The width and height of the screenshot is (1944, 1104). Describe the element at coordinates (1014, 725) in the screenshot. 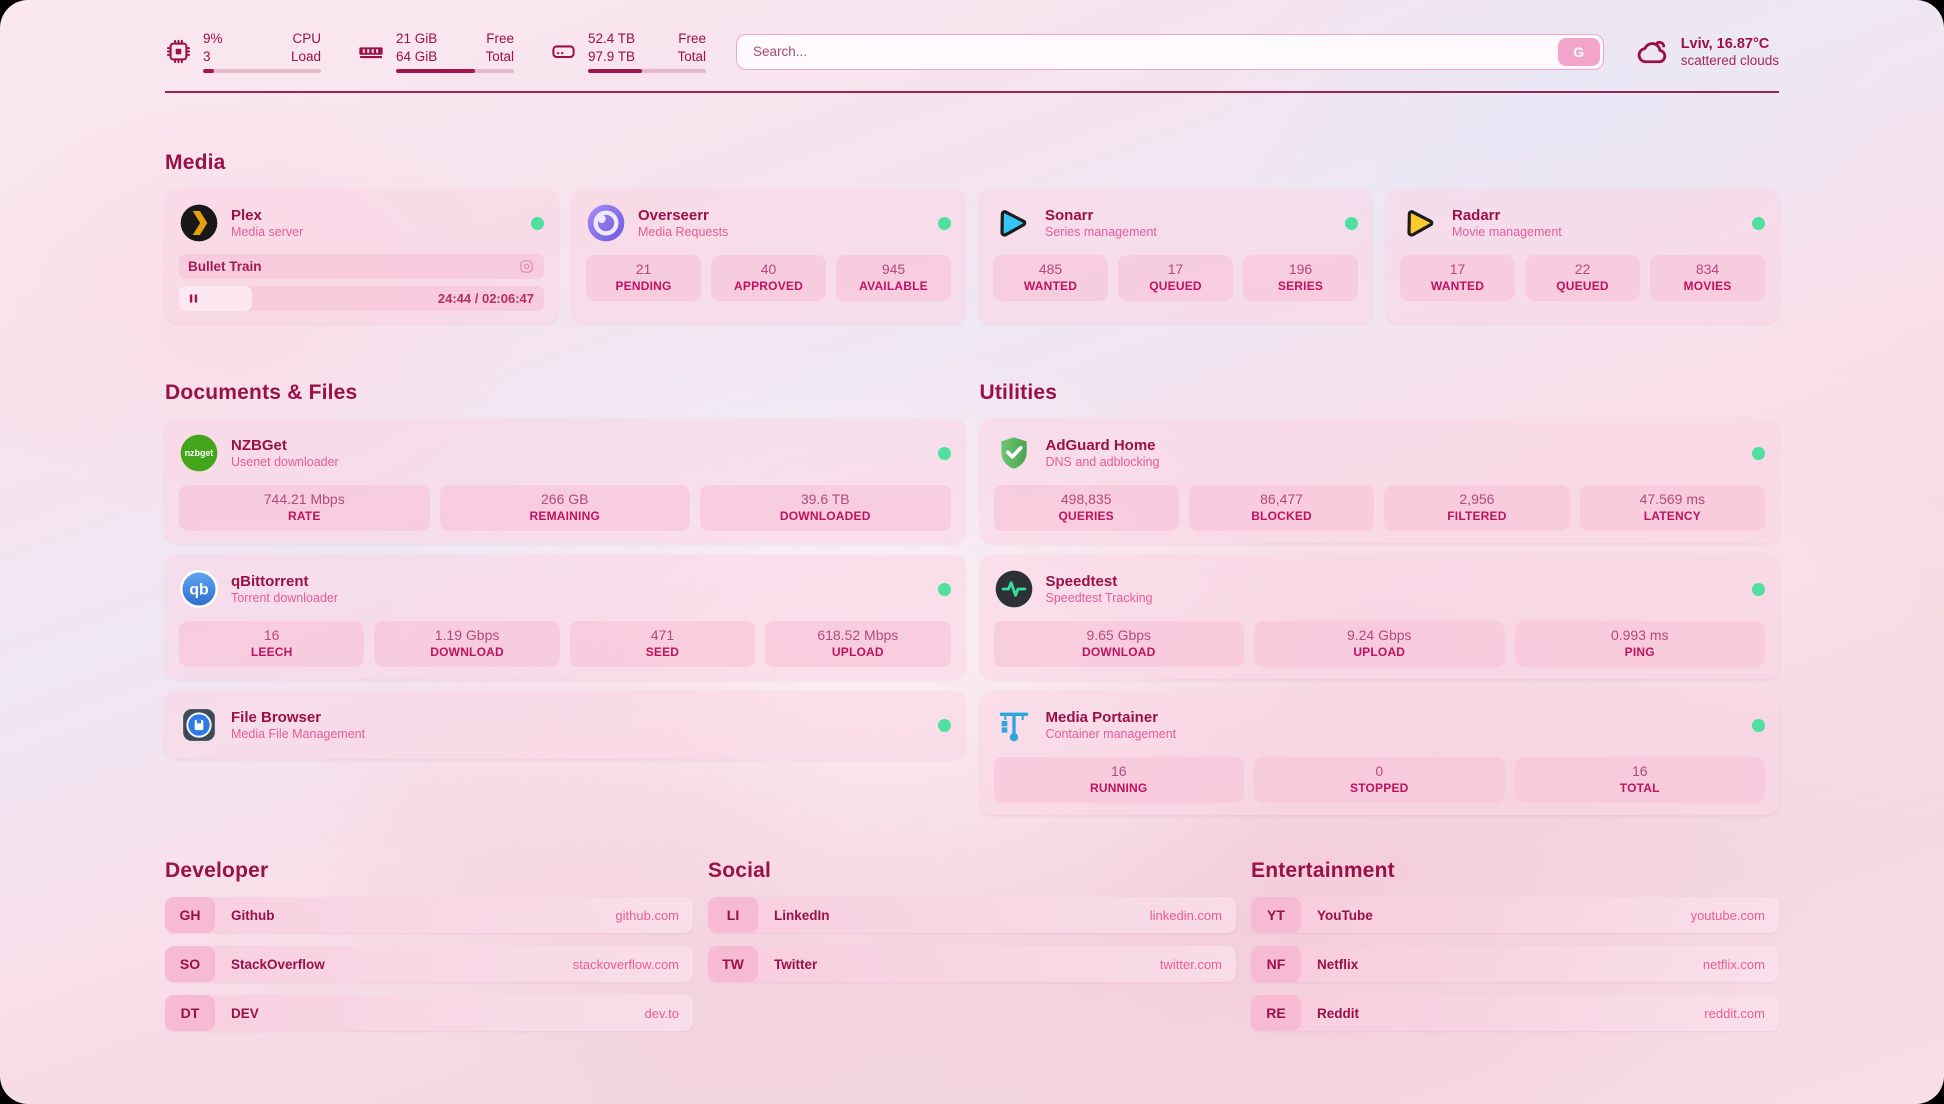

I see `portainer-icon` at that location.